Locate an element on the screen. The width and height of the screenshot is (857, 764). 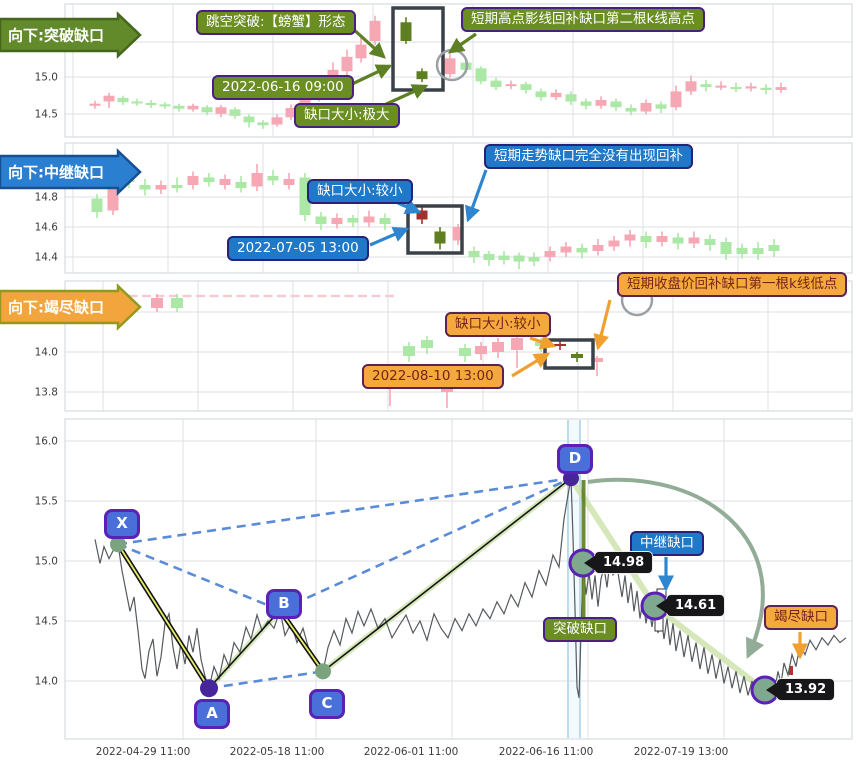
x-tick-label: 2022-04-29 11:00 is located at coordinates (143, 752).